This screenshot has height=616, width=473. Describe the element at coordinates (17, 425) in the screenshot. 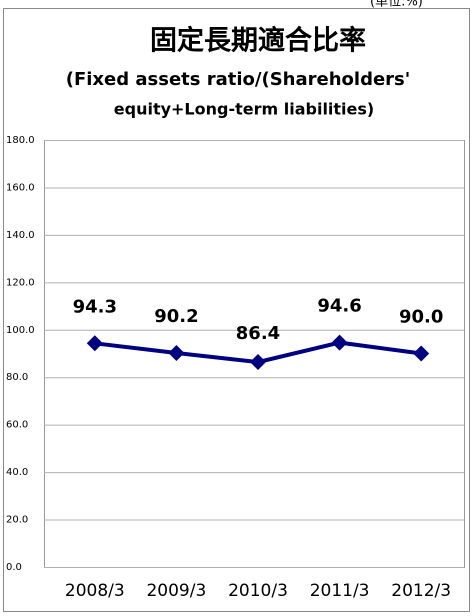

I see `y-tick-label: 60.0` at that location.